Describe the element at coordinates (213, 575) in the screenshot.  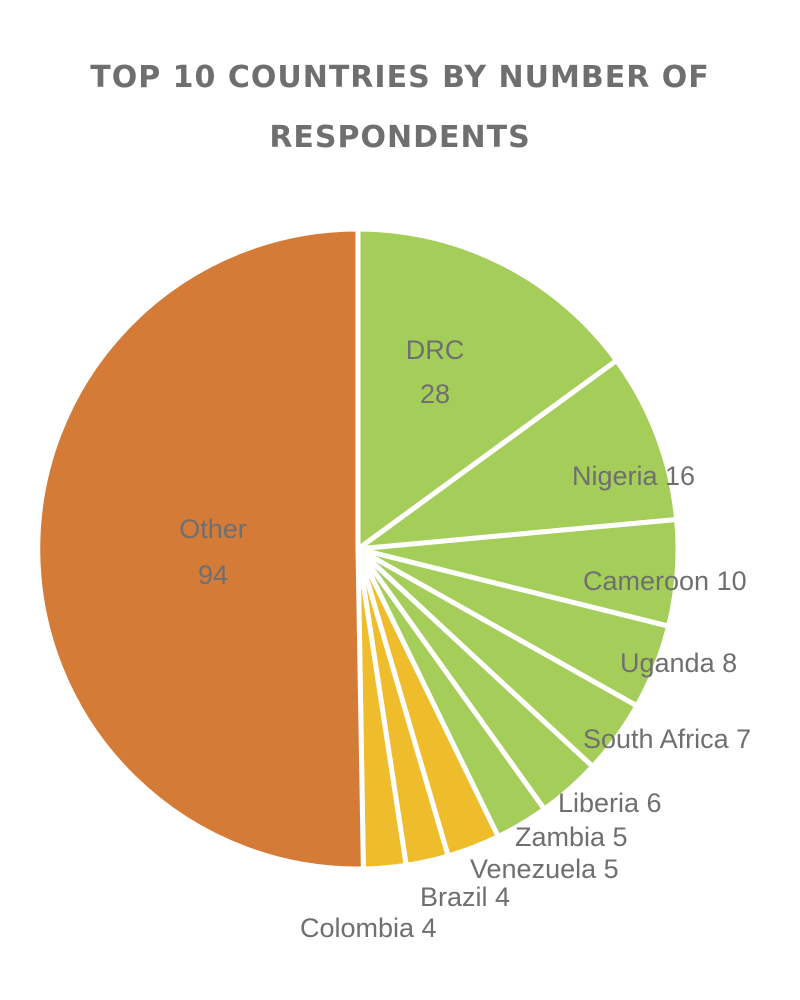
I see `slice-value-other: 94` at that location.